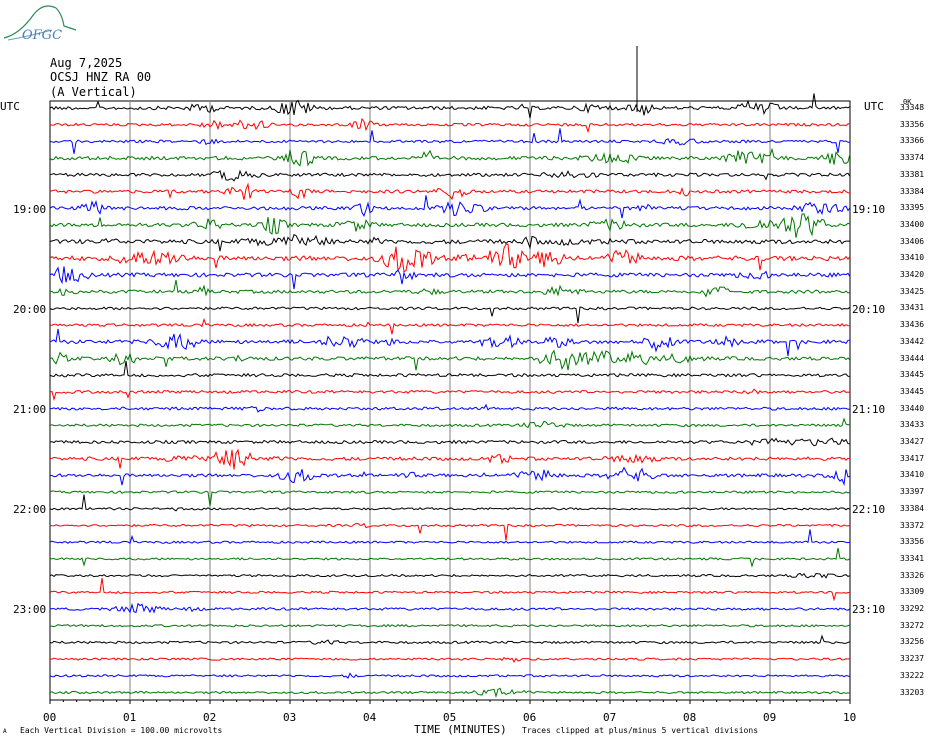 Image resolution: width=930 pixels, height=744 pixels. I want to click on right-row-label: 33410, so click(912, 475).